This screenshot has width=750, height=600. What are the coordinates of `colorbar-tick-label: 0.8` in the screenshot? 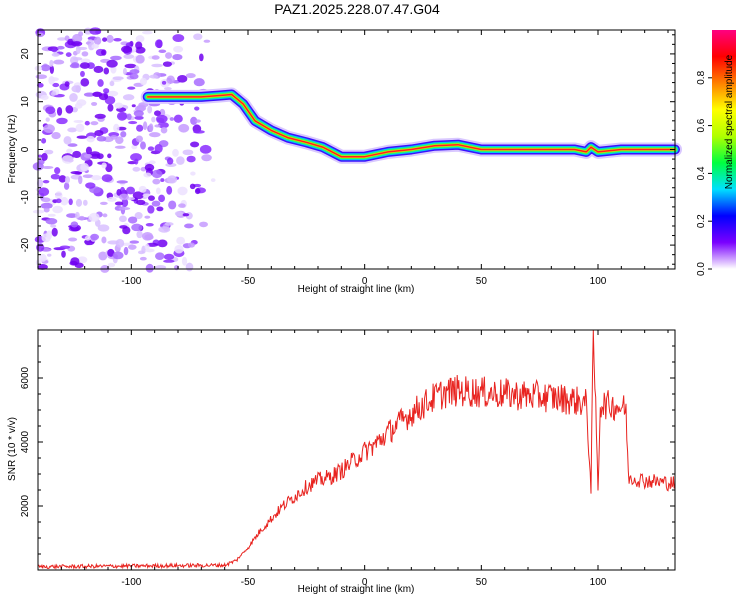 It's located at (701, 77).